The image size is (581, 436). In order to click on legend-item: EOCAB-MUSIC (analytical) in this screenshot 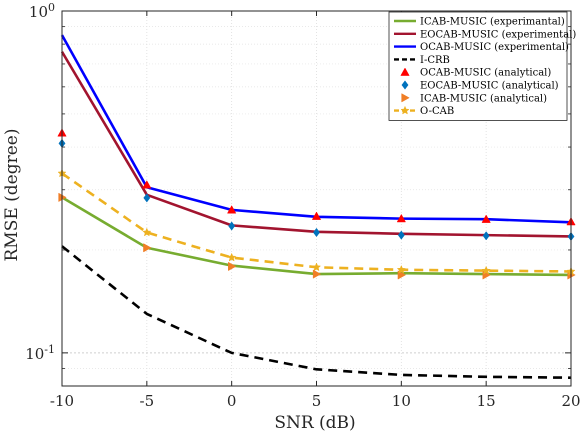, I will do `click(480, 86)`.